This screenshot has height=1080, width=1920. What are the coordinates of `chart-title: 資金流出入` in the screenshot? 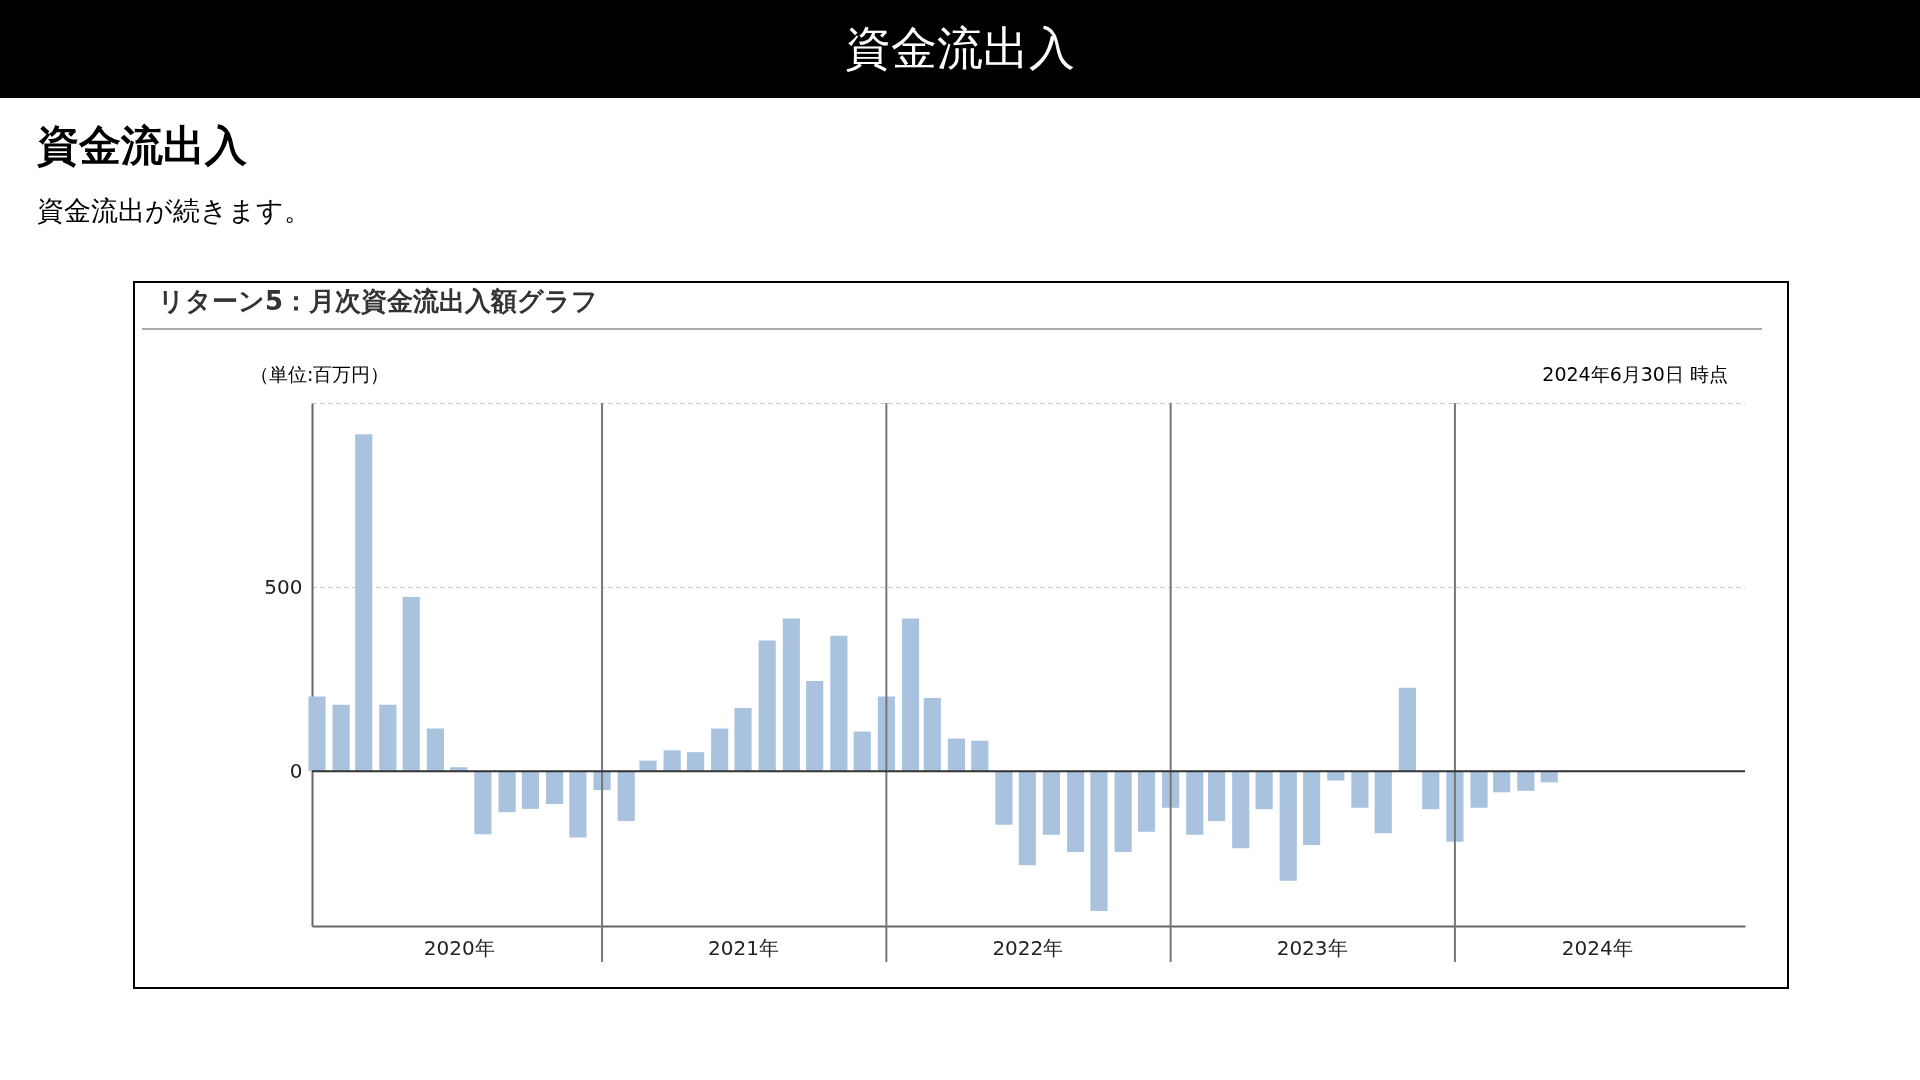 It's located at (142, 146).